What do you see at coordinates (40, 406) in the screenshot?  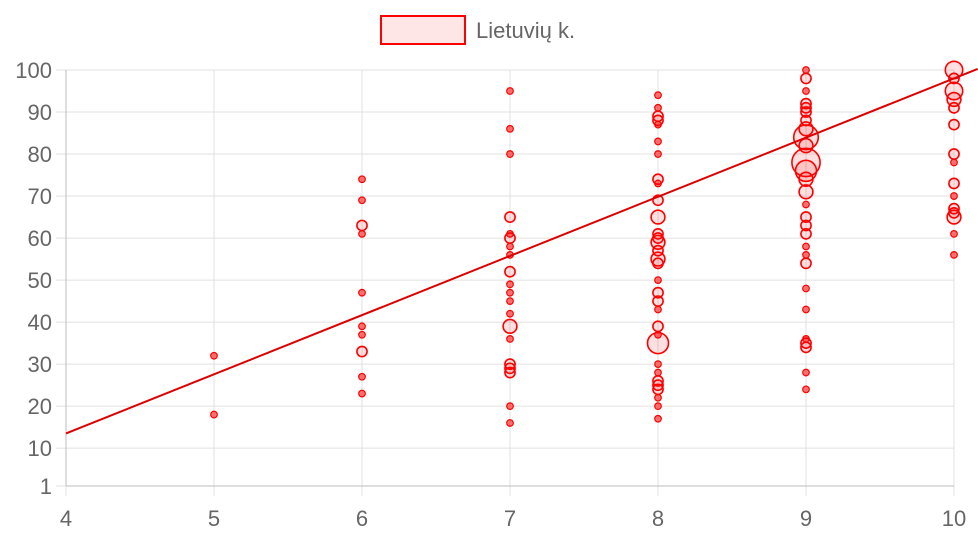 I see `y-tick-label: 20` at bounding box center [40, 406].